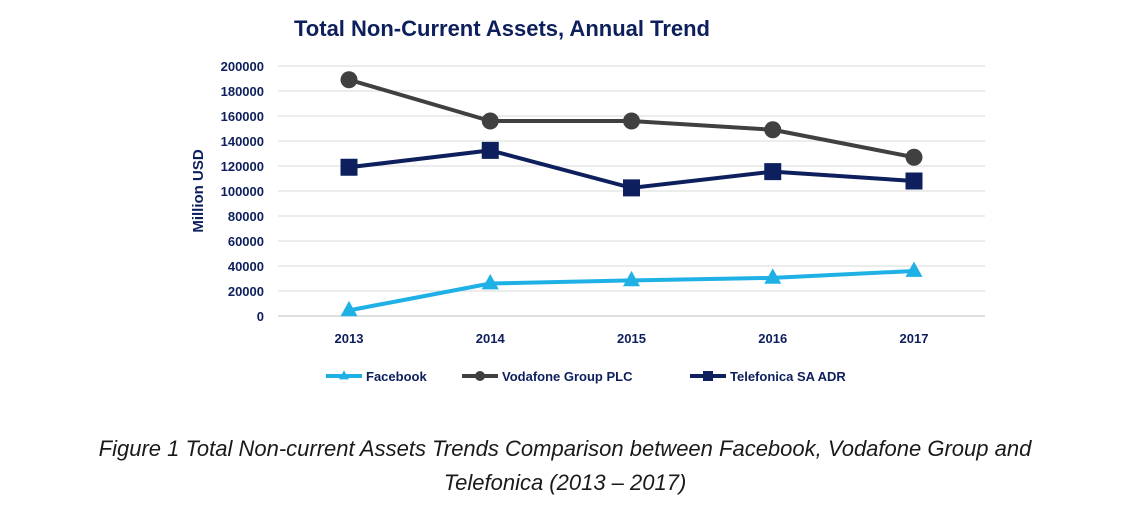  I want to click on series-telefonica-sa-adr, so click(631, 169).